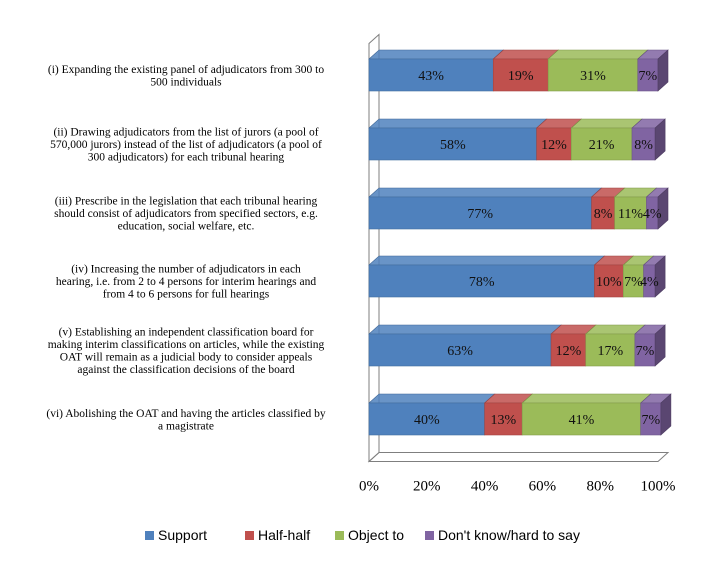 The width and height of the screenshot is (720, 562). What do you see at coordinates (427, 420) in the screenshot?
I see `data-label: 40%` at bounding box center [427, 420].